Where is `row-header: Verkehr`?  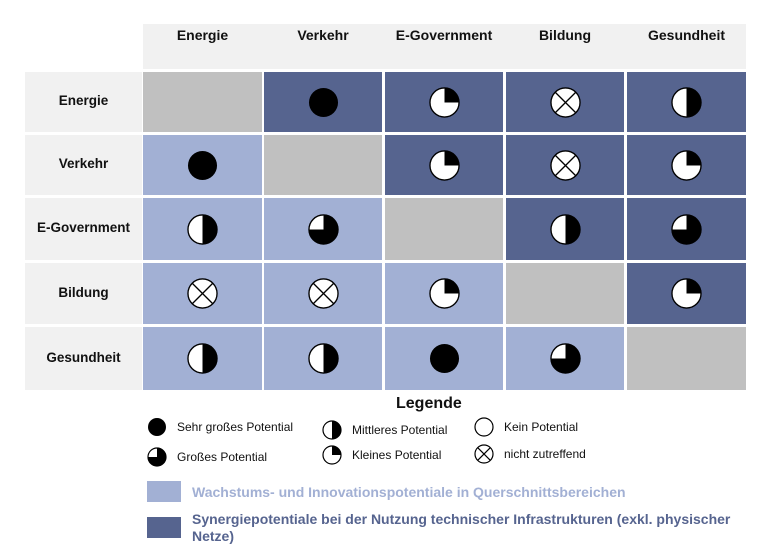 row-header: Verkehr is located at coordinates (83, 163).